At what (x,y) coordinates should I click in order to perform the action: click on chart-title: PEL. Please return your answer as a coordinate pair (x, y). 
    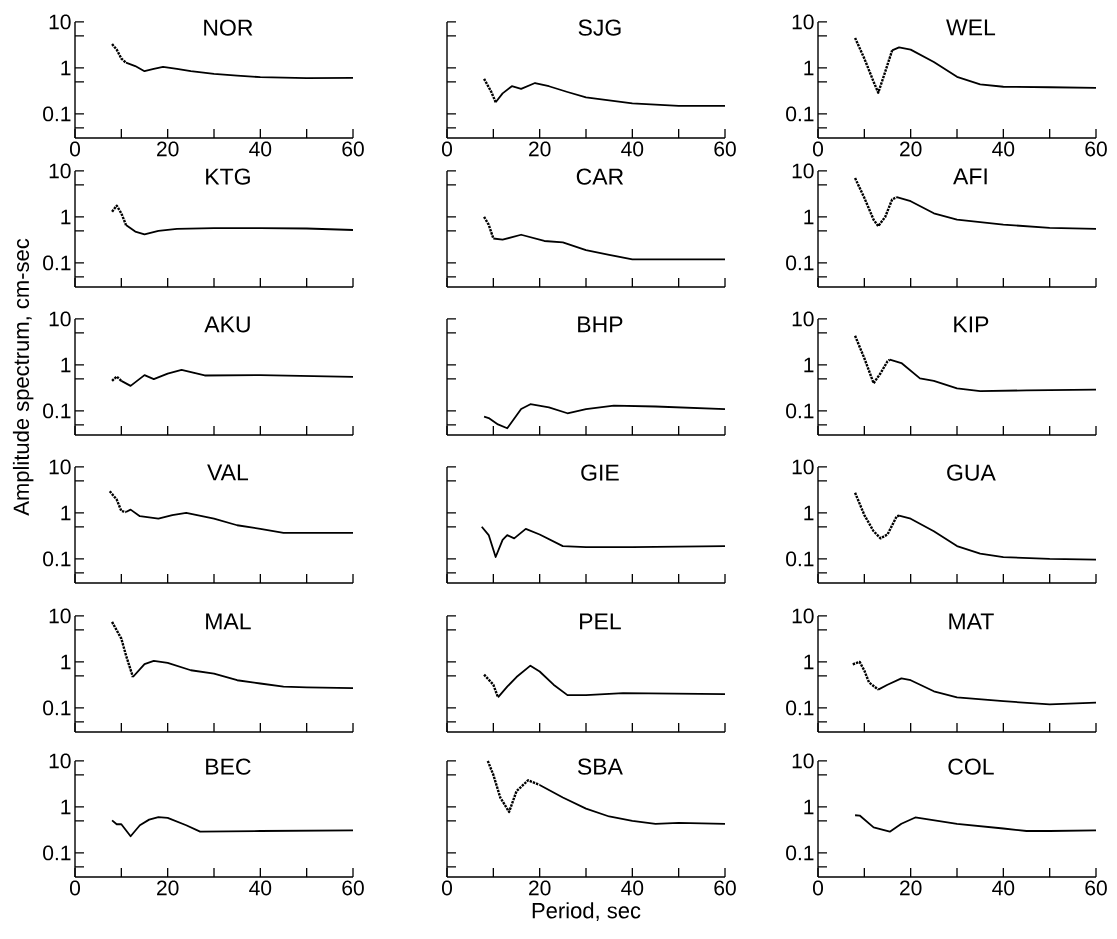
    Looking at the image, I should click on (600, 621).